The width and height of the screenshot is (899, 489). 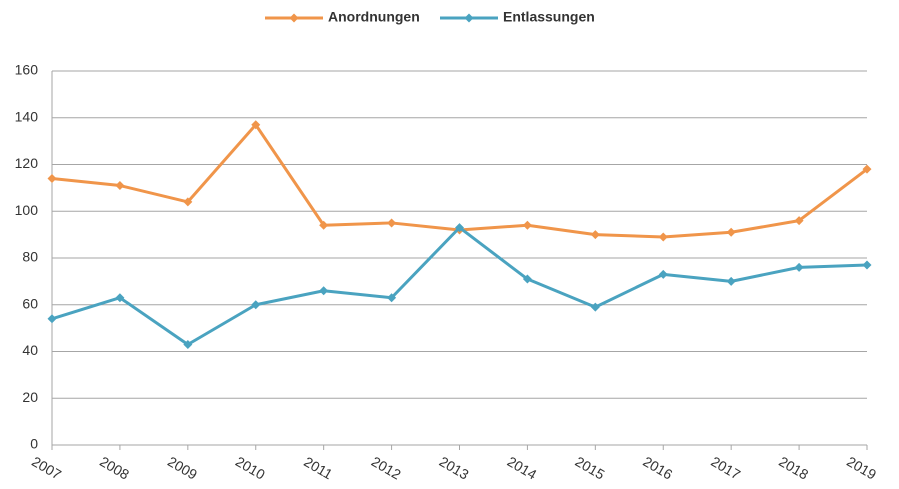 What do you see at coordinates (454, 468) in the screenshot?
I see `x-tick-label: 2013` at bounding box center [454, 468].